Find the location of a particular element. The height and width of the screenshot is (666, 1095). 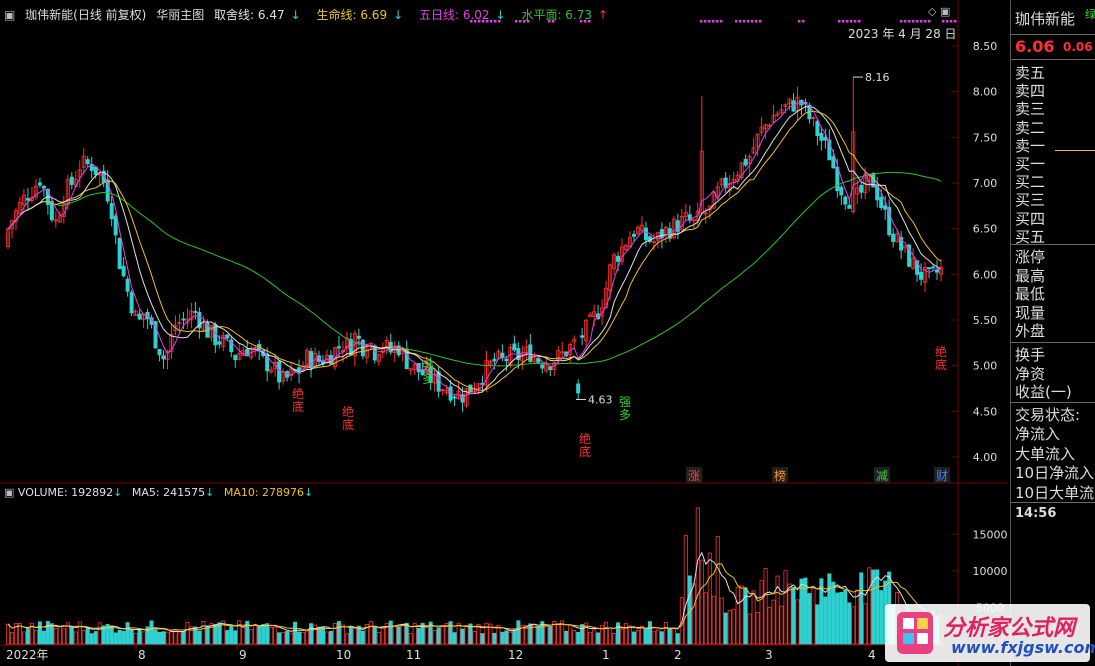

stat-c-0: 交易状态: is located at coordinates (1048, 415).